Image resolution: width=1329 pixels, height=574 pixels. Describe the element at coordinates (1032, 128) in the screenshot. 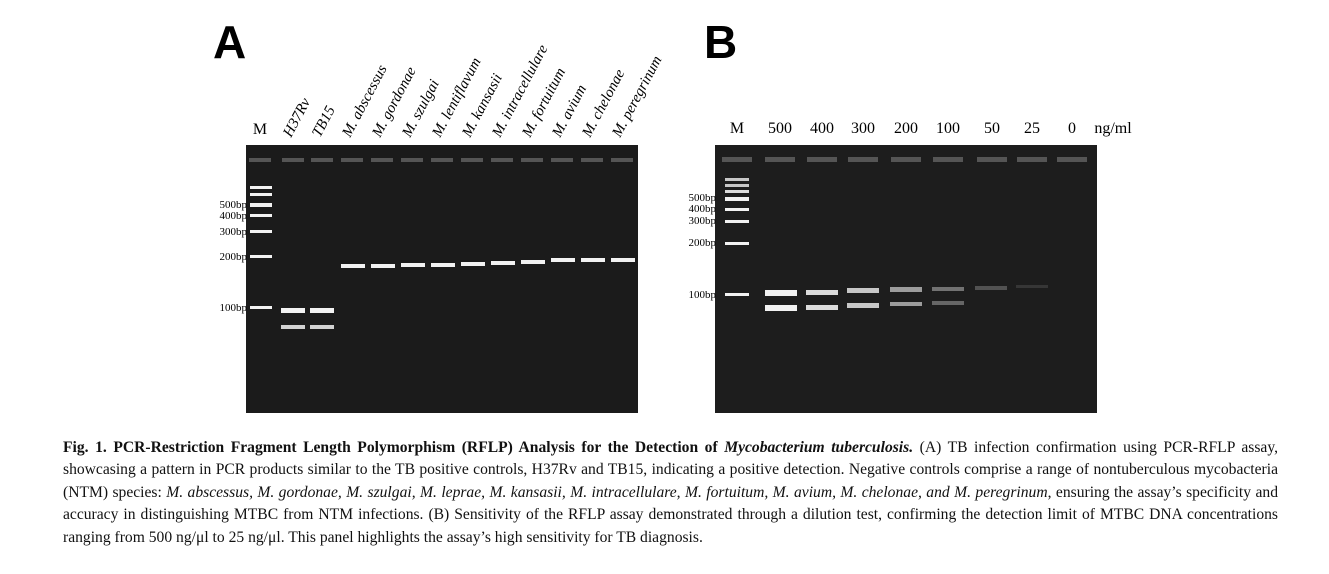

I see `lane-label: 25` at that location.